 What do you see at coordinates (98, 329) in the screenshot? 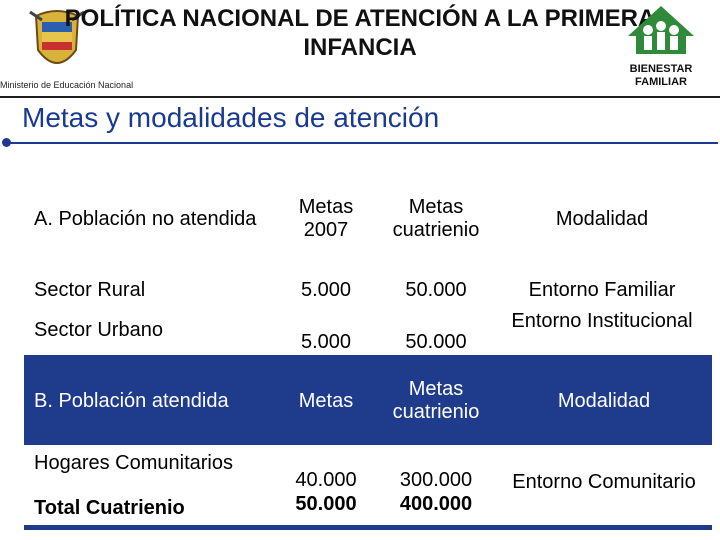
I see `table-row-urbano-label: Sector Urbano` at bounding box center [98, 329].